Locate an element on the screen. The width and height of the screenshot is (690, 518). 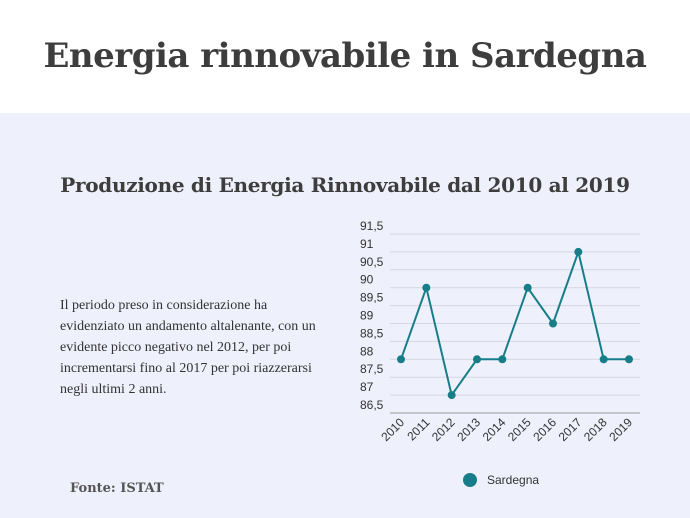
y-tick-label: 88,5 is located at coordinates (372, 333).